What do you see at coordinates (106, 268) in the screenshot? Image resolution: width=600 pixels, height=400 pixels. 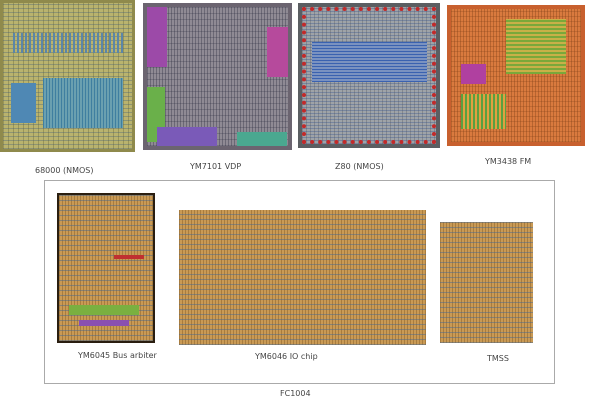 I see `die-photo-ym6045` at bounding box center [106, 268].